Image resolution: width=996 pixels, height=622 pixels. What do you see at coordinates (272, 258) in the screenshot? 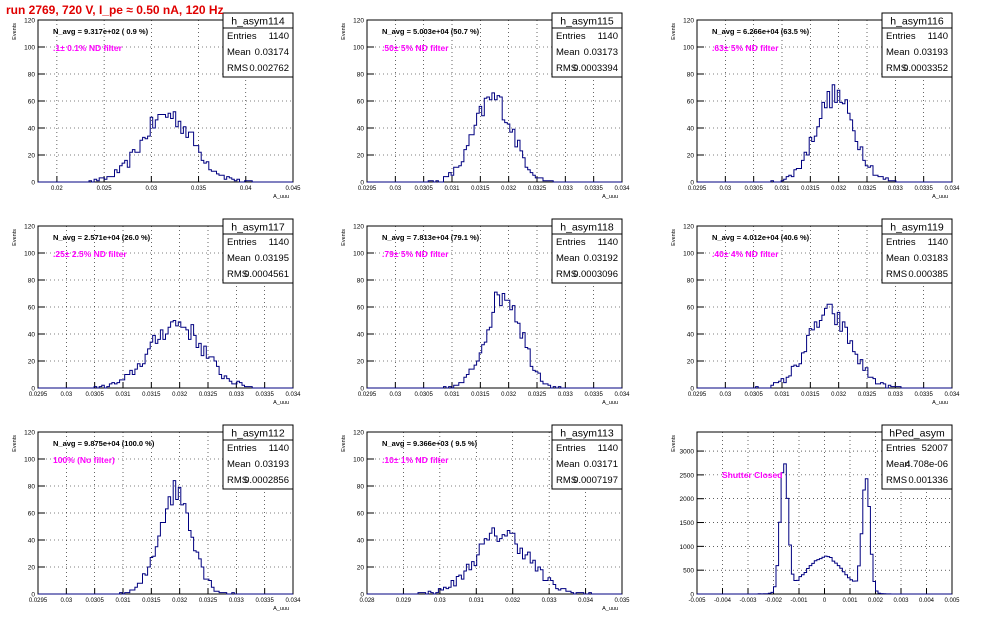
I see `stats-value: 0.03195` at bounding box center [272, 258].